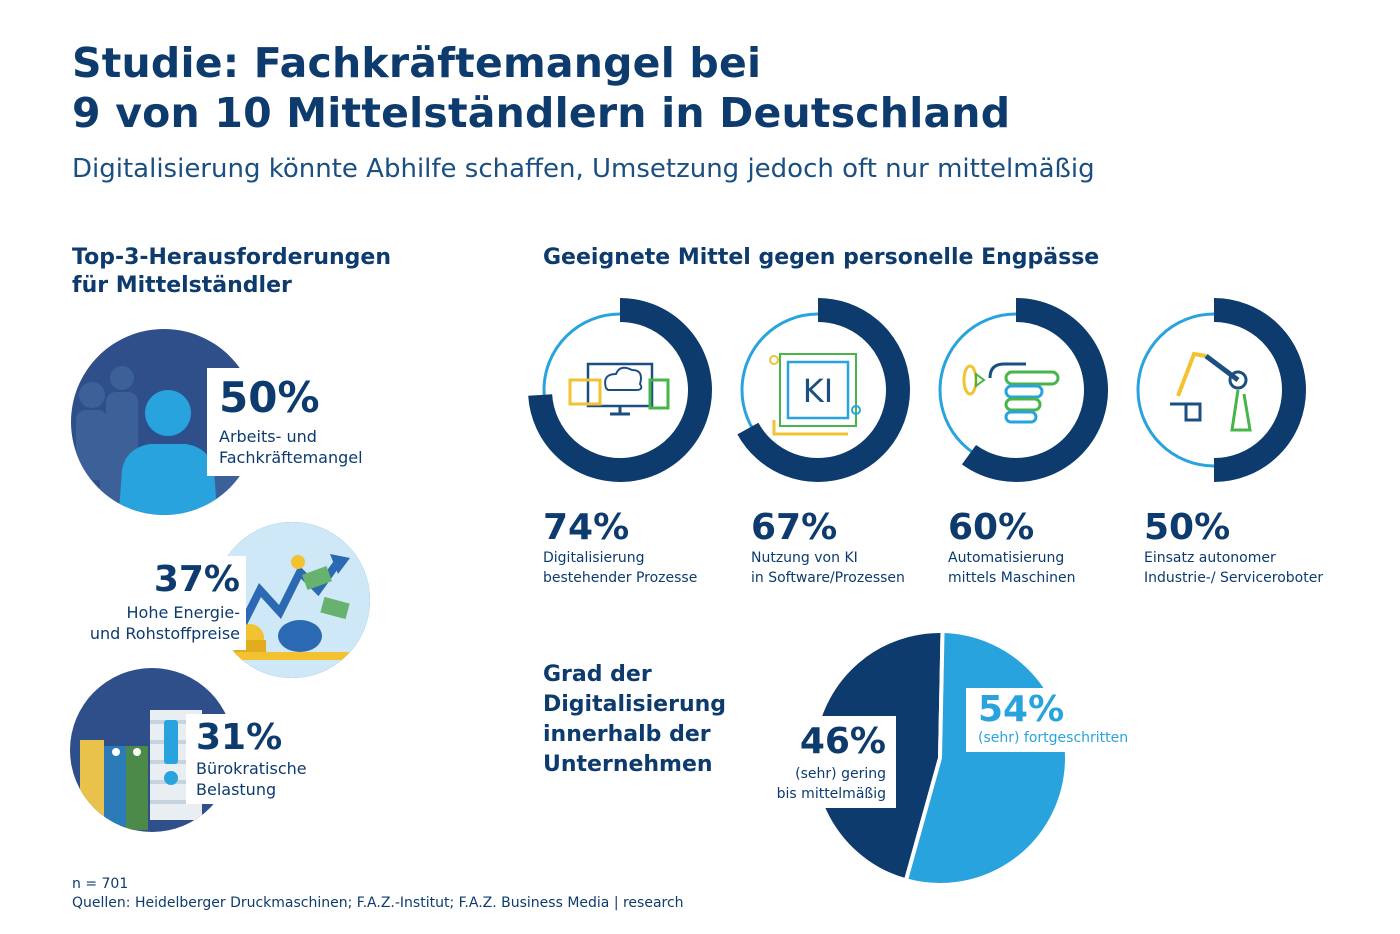 The width and height of the screenshot is (1400, 934). What do you see at coordinates (842, 741) in the screenshot?
I see `pie-low-pct: 46%` at bounding box center [842, 741].